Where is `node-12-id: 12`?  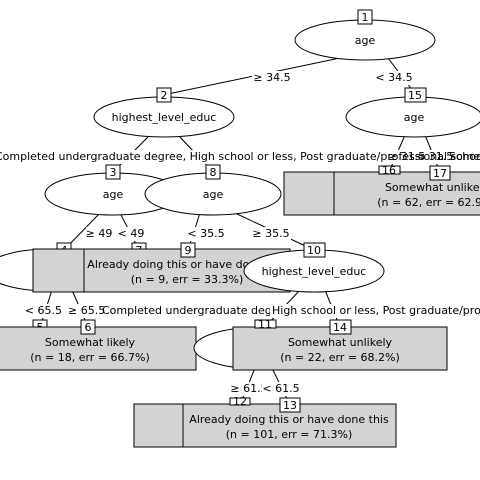 node-12-id: 12 is located at coordinates (240, 401).